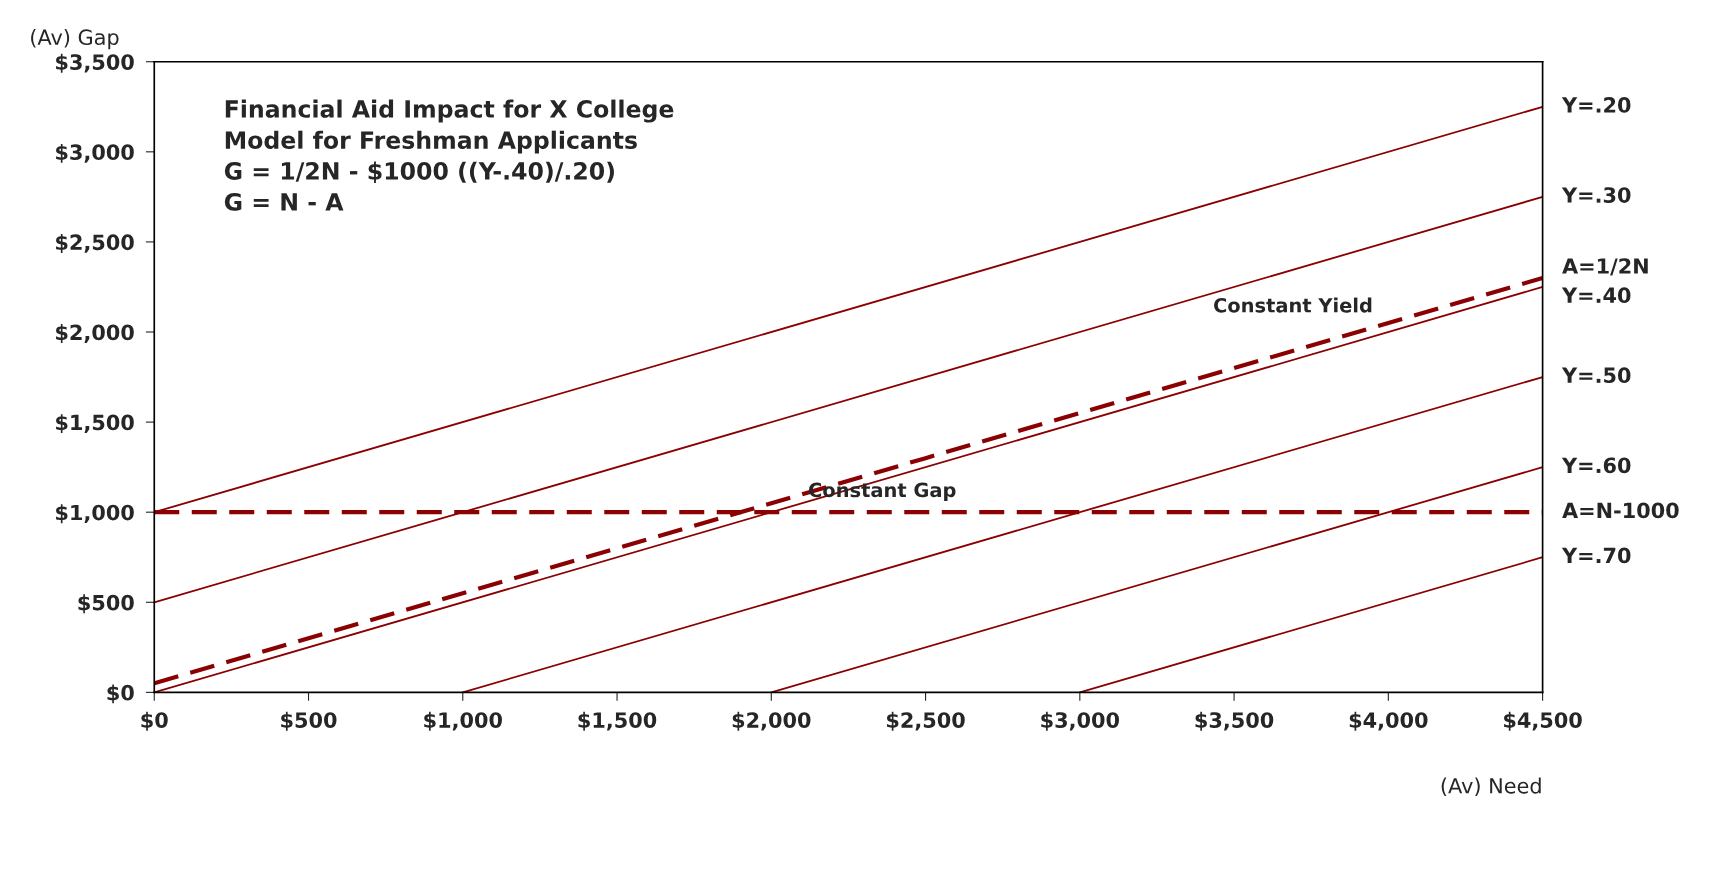  What do you see at coordinates (1293, 305) in the screenshot?
I see `annotation: Constant Yield` at bounding box center [1293, 305].